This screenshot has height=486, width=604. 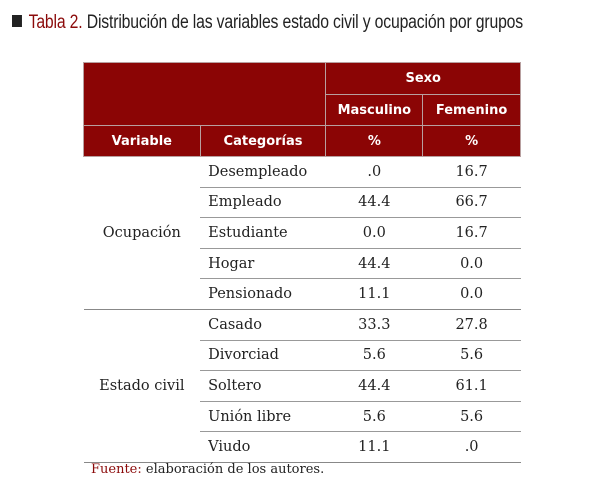 I want to click on category-cell: Desempleado, so click(x=263, y=172).